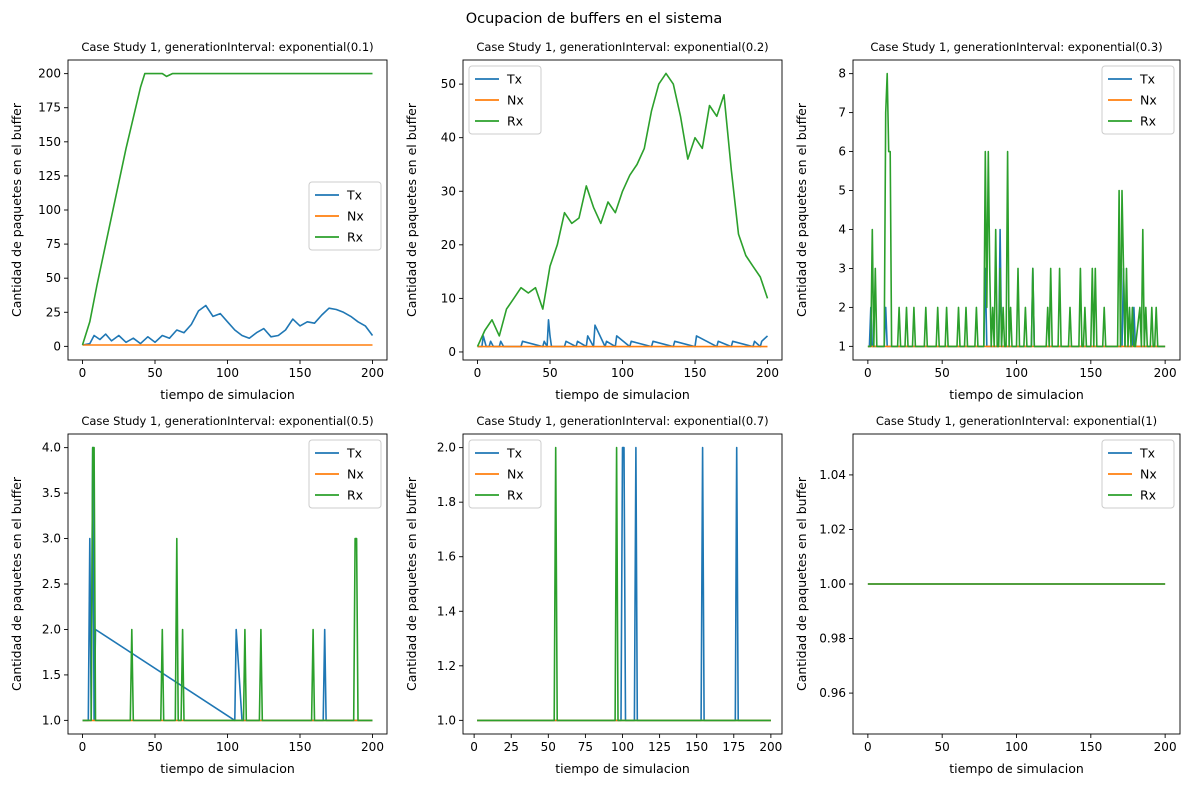 This screenshot has width=1188, height=788. What do you see at coordinates (53, 312) in the screenshot?
I see `y-tick-label: 25` at bounding box center [53, 312].